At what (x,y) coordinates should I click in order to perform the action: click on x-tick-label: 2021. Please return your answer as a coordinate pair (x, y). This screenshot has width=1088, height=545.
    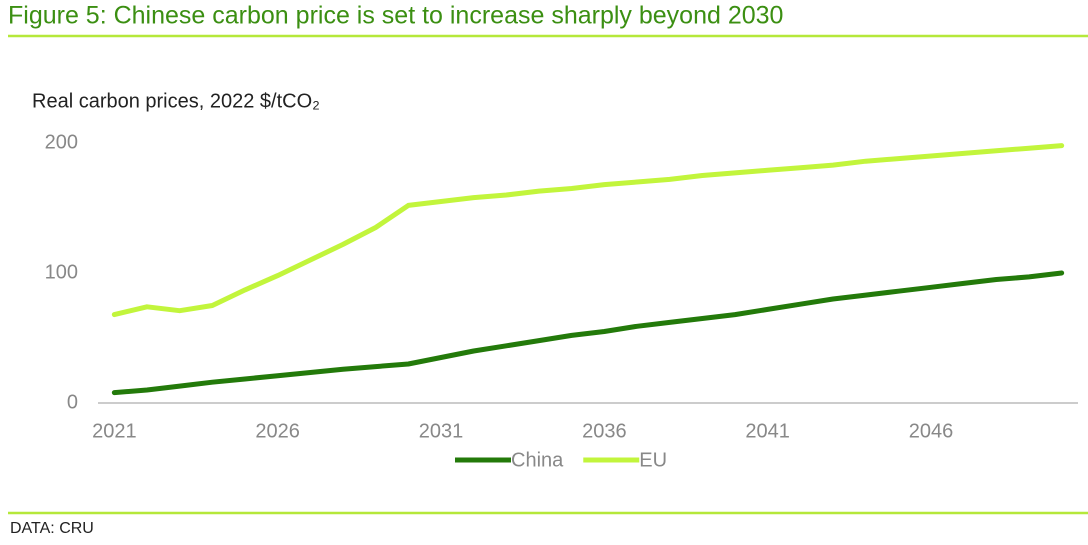
    Looking at the image, I should click on (114, 431).